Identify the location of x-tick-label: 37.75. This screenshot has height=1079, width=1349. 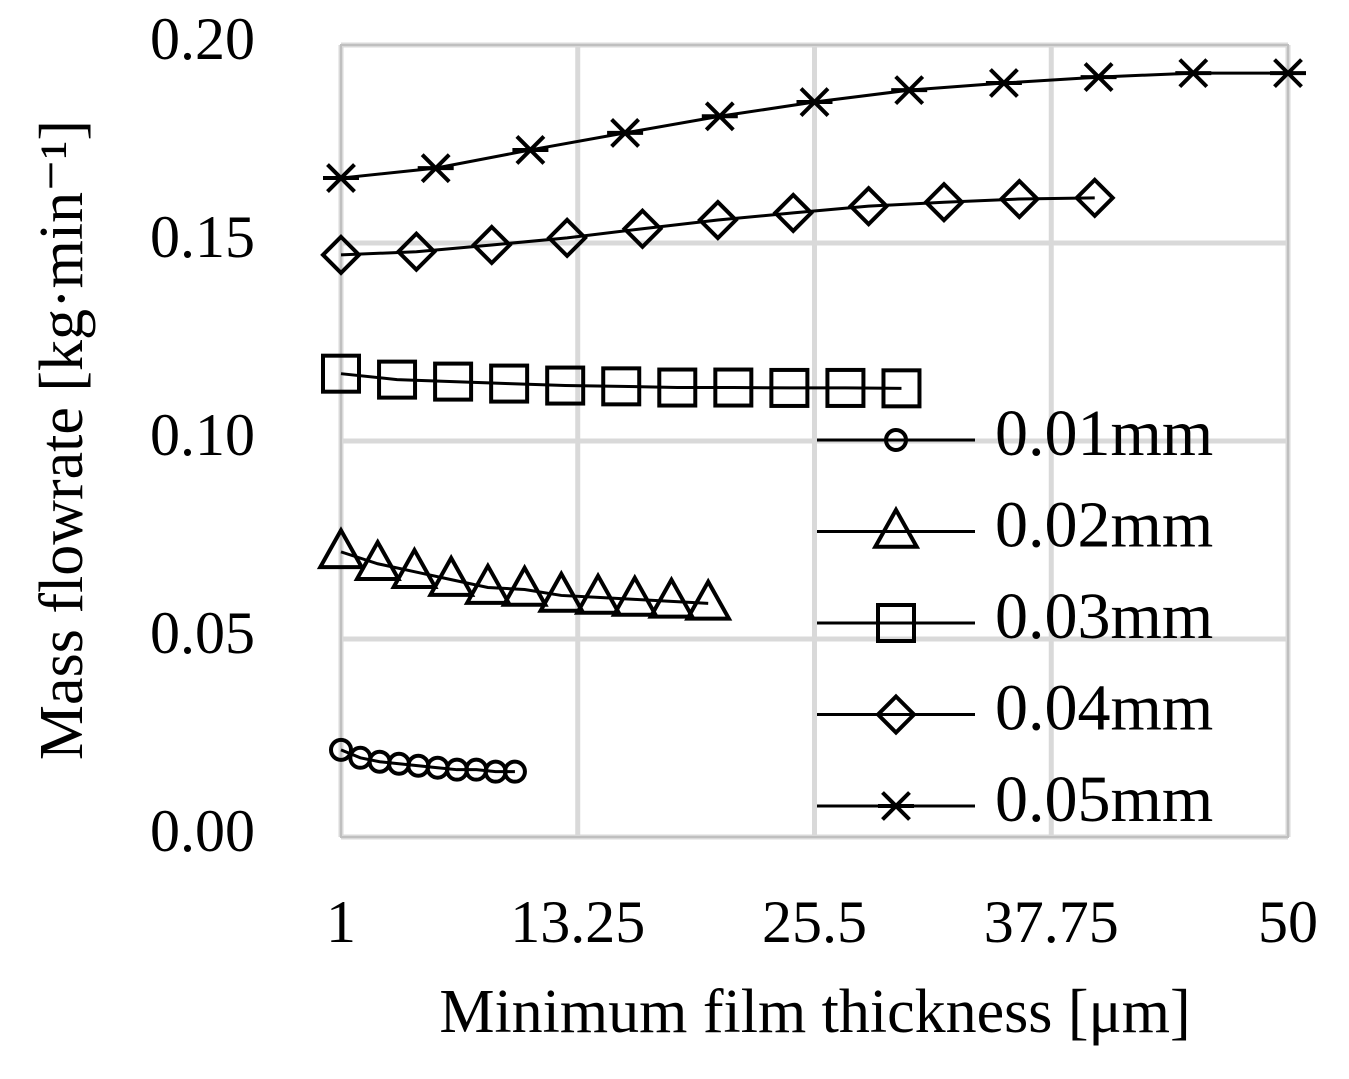
(1051, 922).